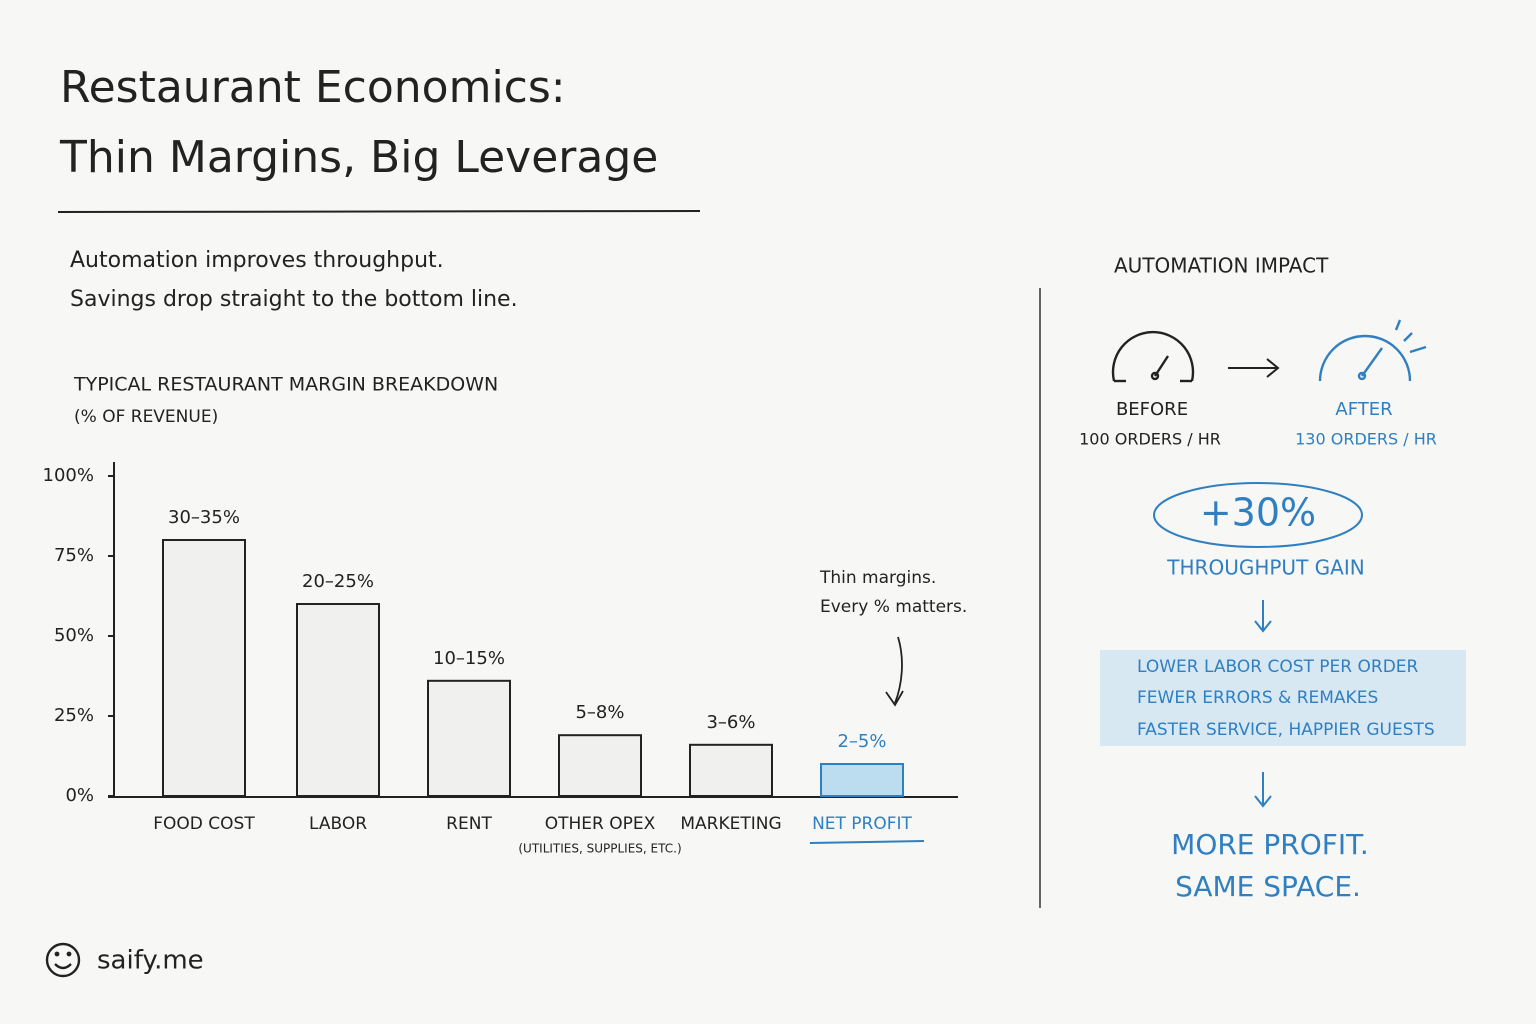 Image resolution: width=1536 pixels, height=1024 pixels. Describe the element at coordinates (74, 555) in the screenshot. I see `y-tick-label: 75%` at that location.